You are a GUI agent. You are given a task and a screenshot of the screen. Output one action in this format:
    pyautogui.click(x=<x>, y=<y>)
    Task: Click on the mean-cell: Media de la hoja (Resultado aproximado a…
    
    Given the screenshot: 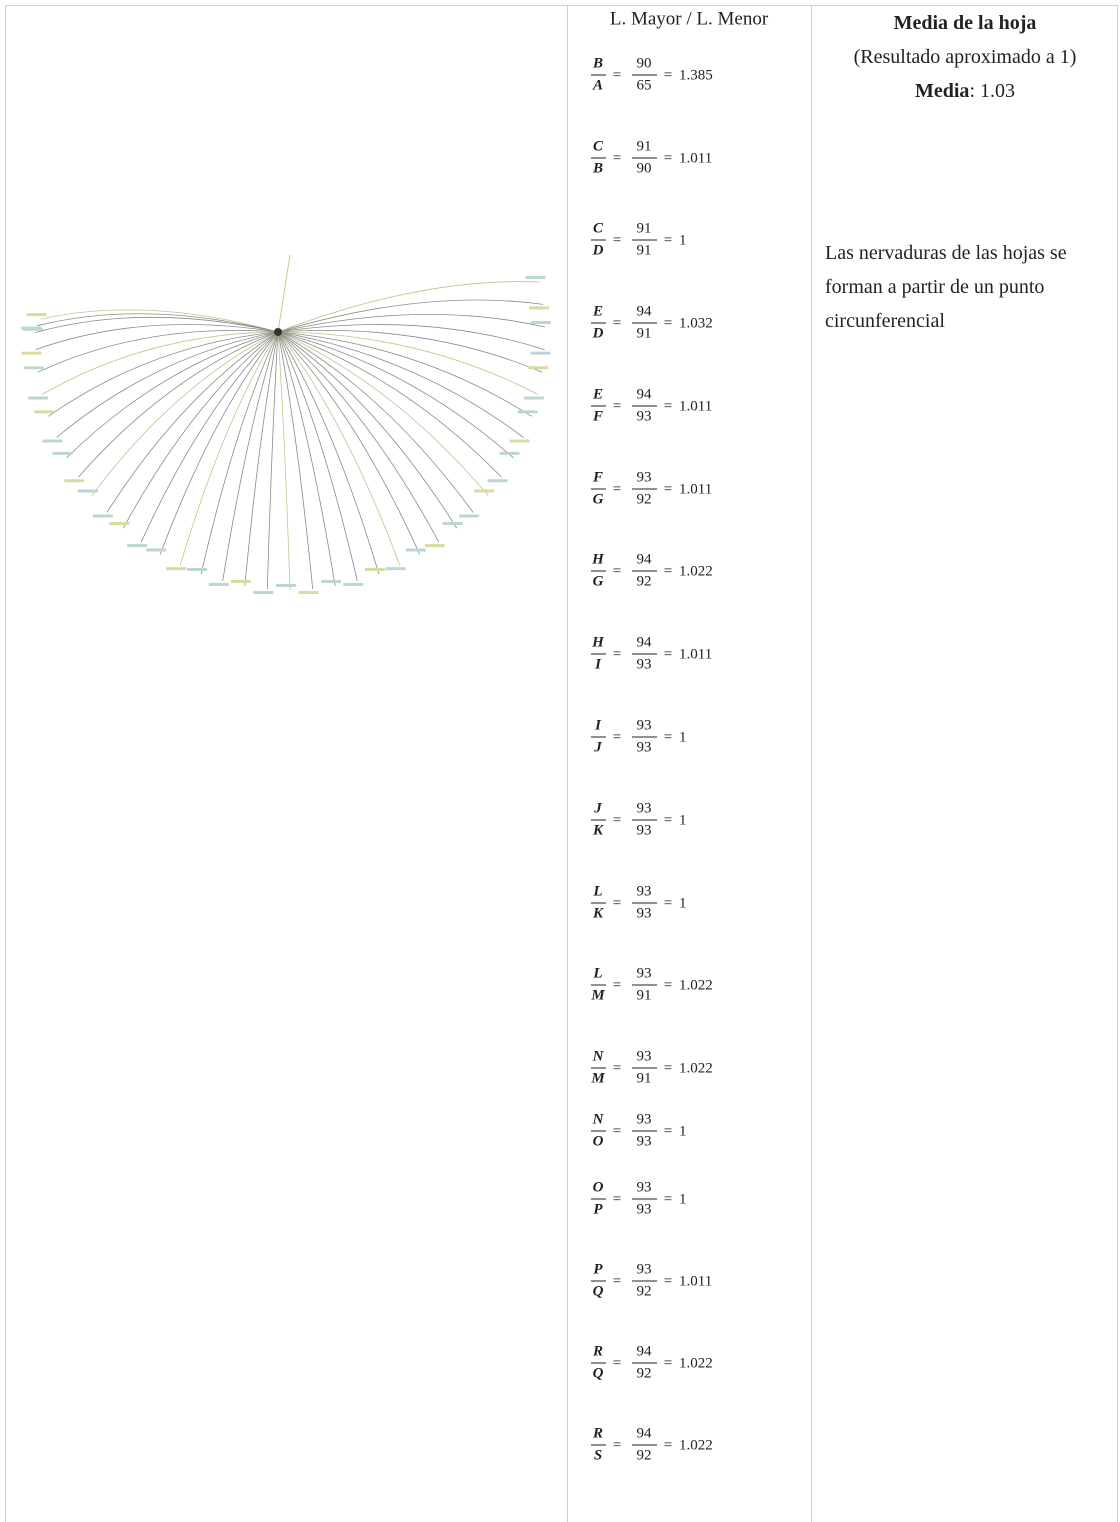 What is the action you would take?
    pyautogui.click(x=965, y=57)
    